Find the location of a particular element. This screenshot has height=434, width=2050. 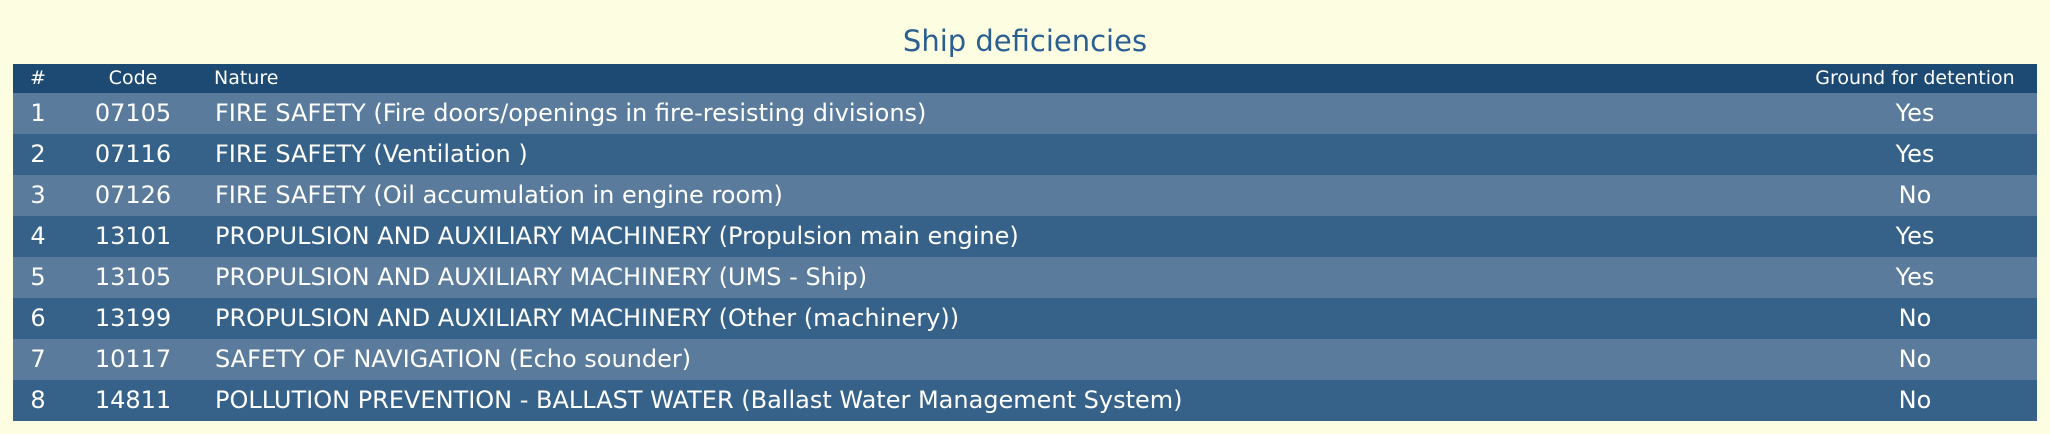

cell-number: 6 is located at coordinates (38, 318).